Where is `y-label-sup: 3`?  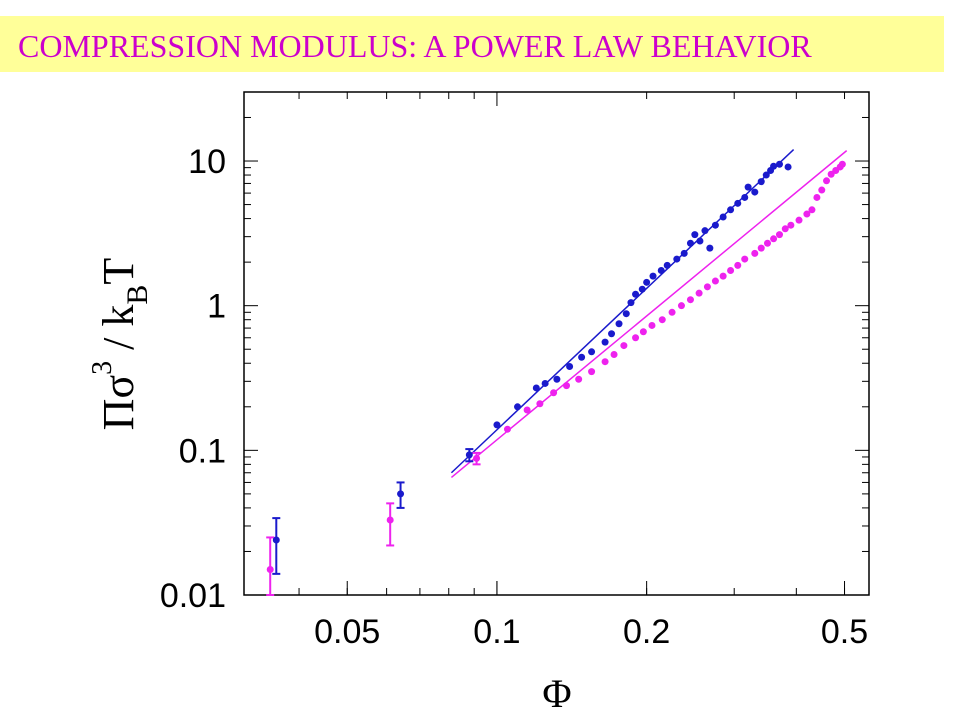
y-label-sup: 3 is located at coordinates (102, 368).